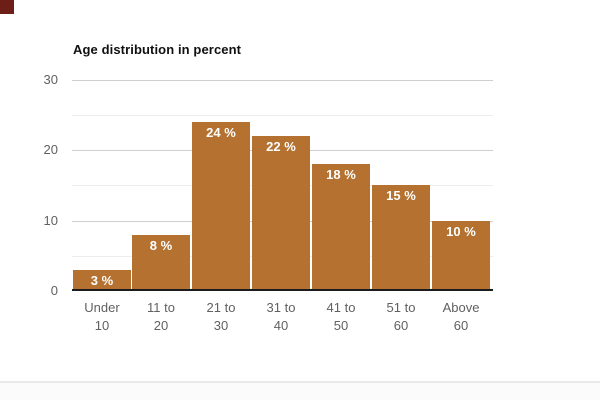  I want to click on x-tick-label: Under 10, so click(102, 317).